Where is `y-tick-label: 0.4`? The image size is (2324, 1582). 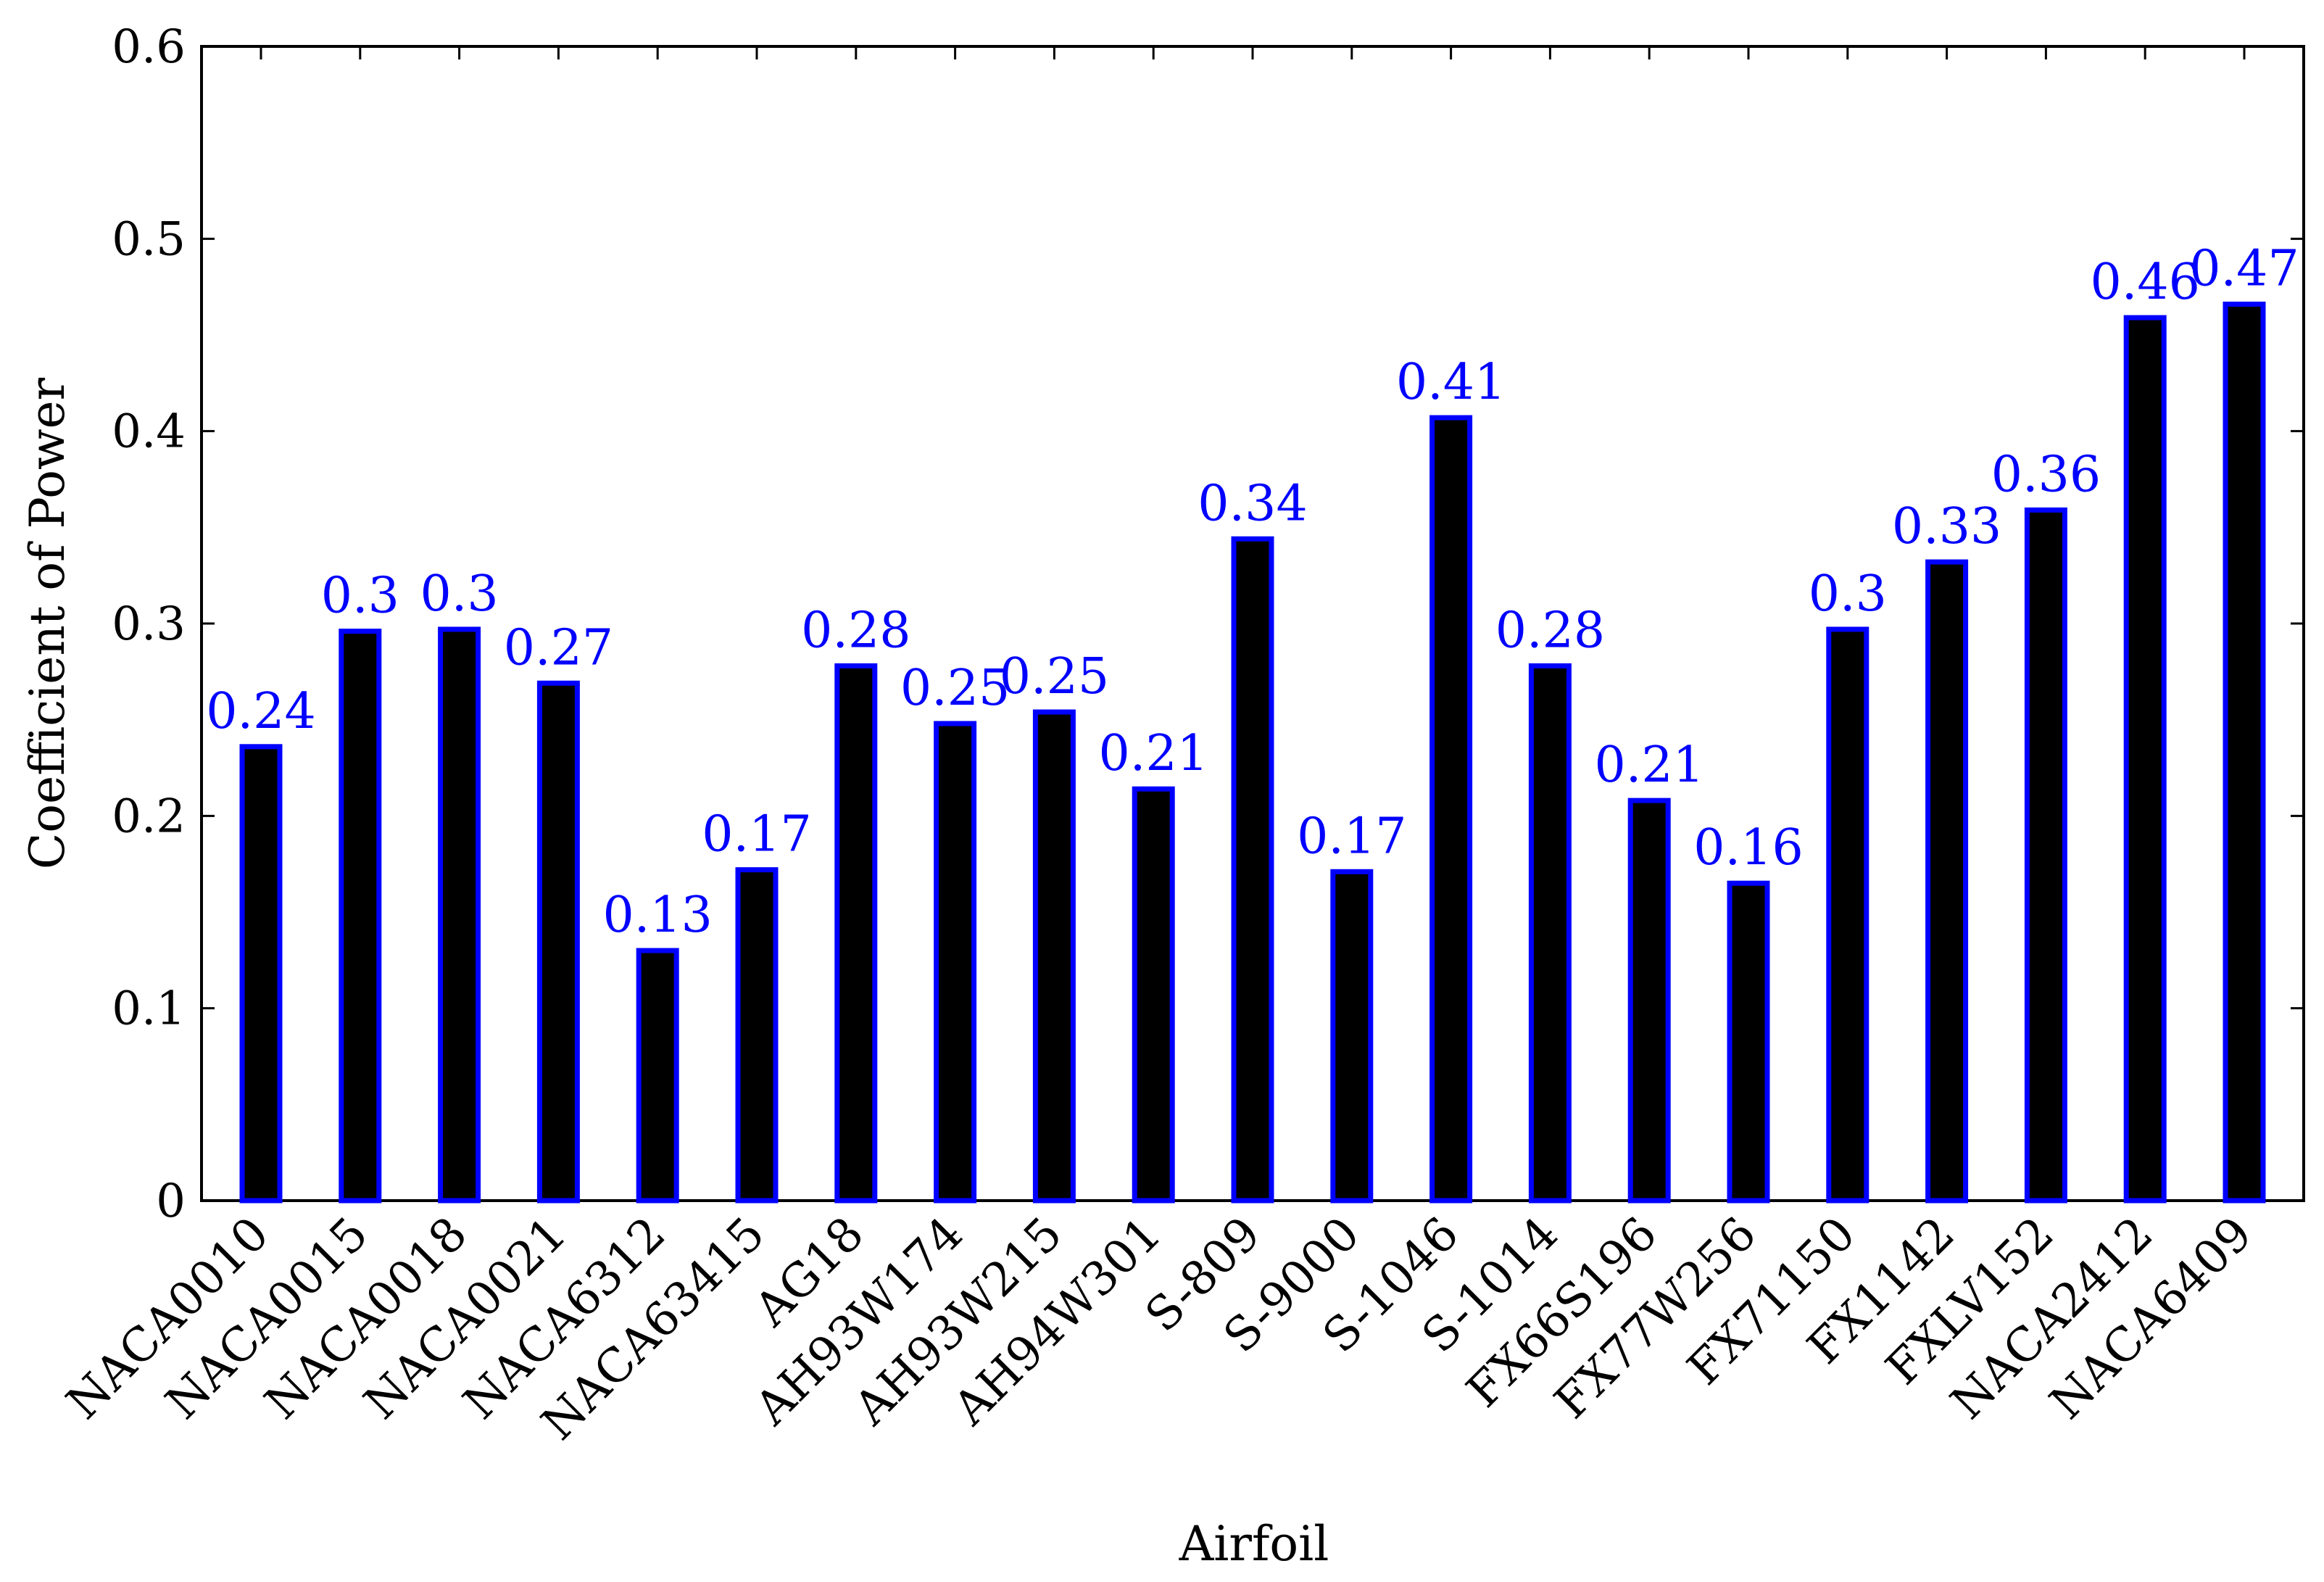 y-tick-label: 0.4 is located at coordinates (149, 432).